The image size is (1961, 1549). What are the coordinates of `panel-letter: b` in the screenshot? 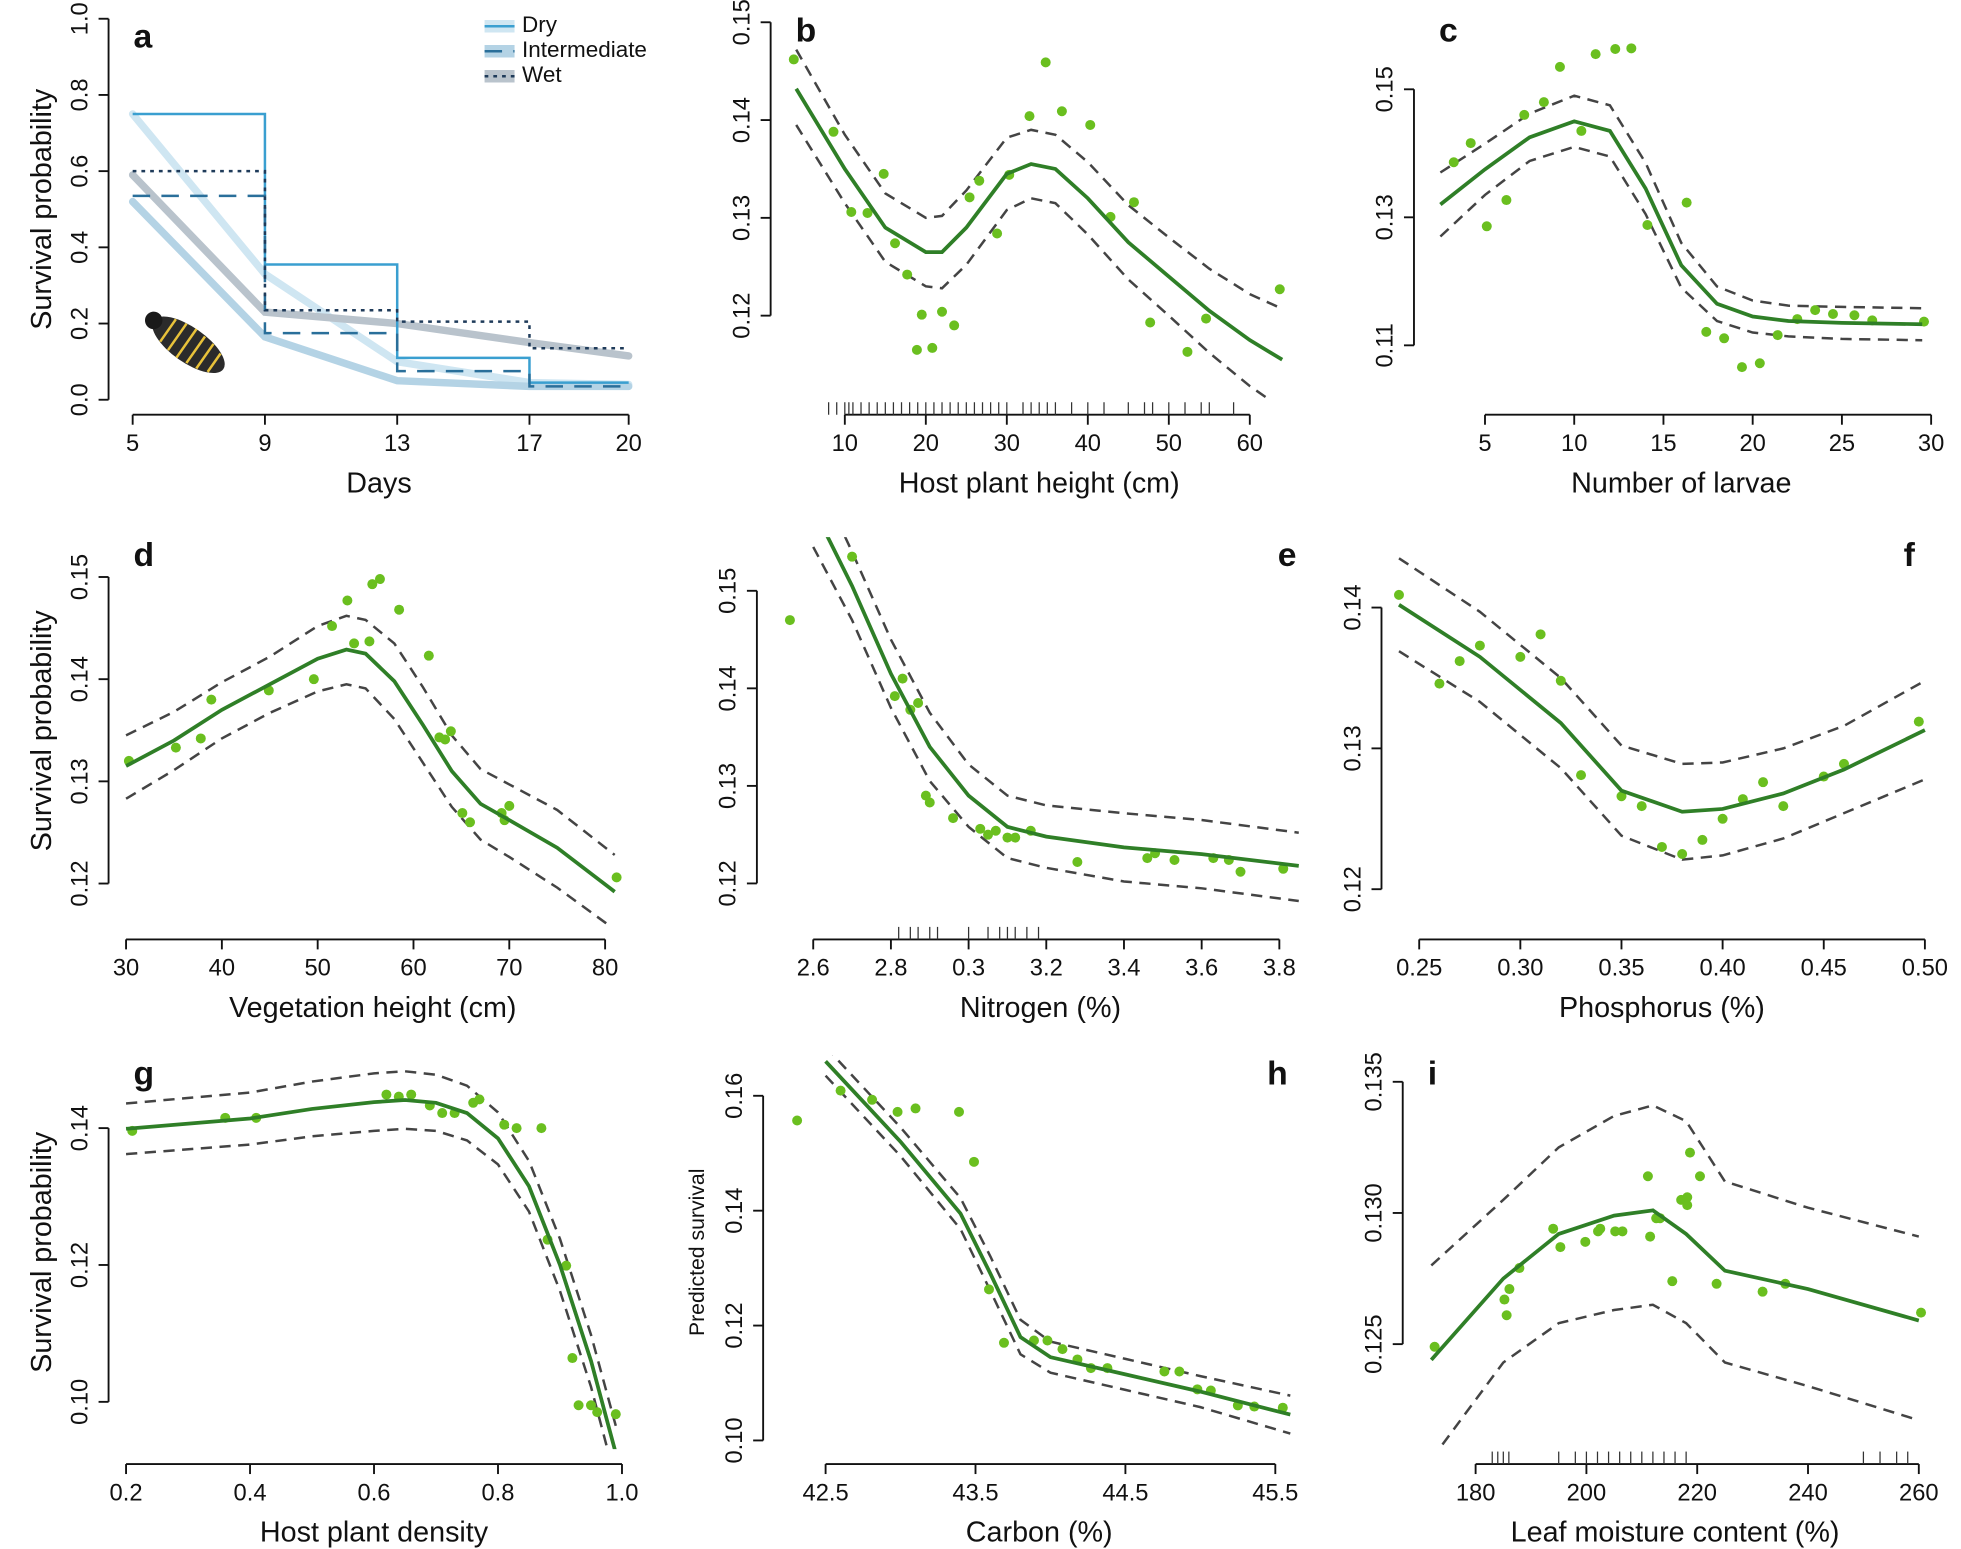 It's located at (806, 30).